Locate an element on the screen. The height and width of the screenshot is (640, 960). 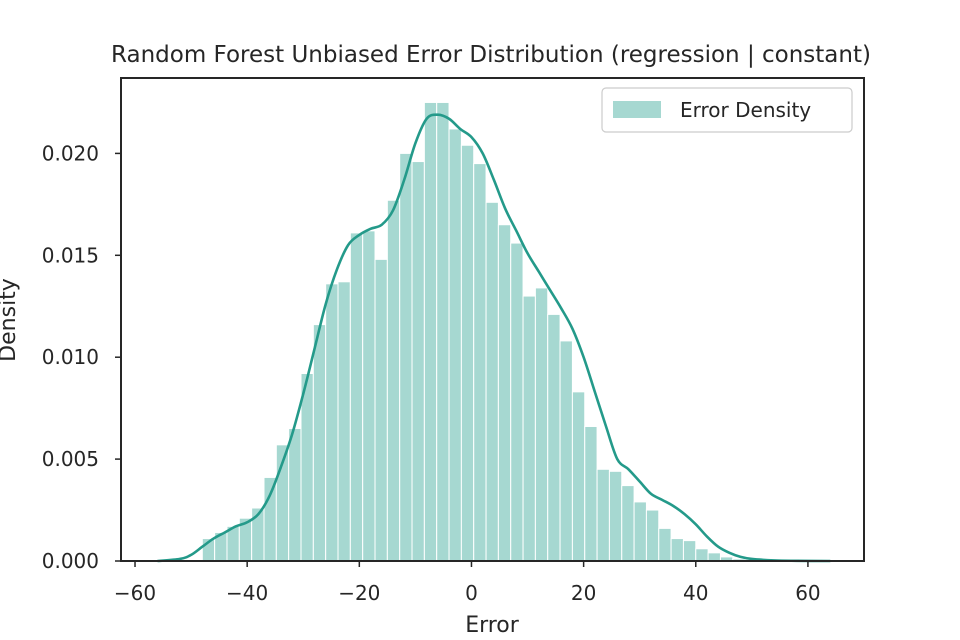
legend-box is located at coordinates (727, 110).